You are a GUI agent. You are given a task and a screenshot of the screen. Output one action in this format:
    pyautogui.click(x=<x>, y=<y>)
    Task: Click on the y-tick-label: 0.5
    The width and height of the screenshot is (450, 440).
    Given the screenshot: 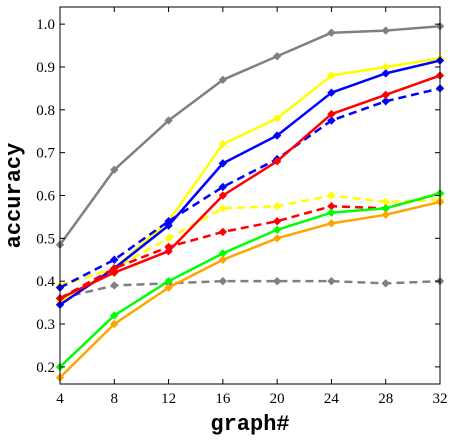 What is the action you would take?
    pyautogui.click(x=45, y=239)
    